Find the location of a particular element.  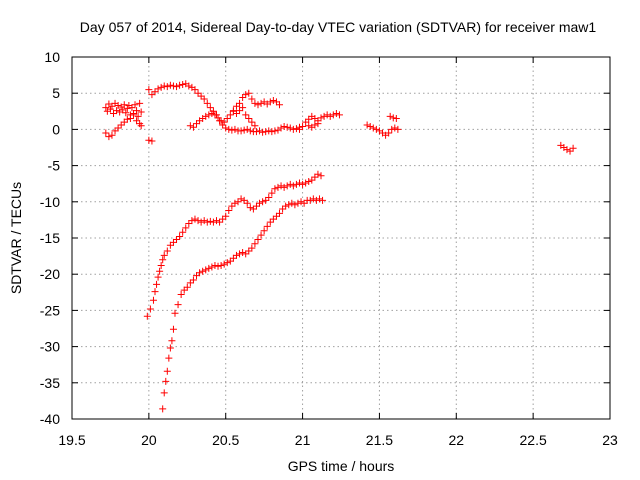

y-tick-label: -5 is located at coordinates (54, 166).